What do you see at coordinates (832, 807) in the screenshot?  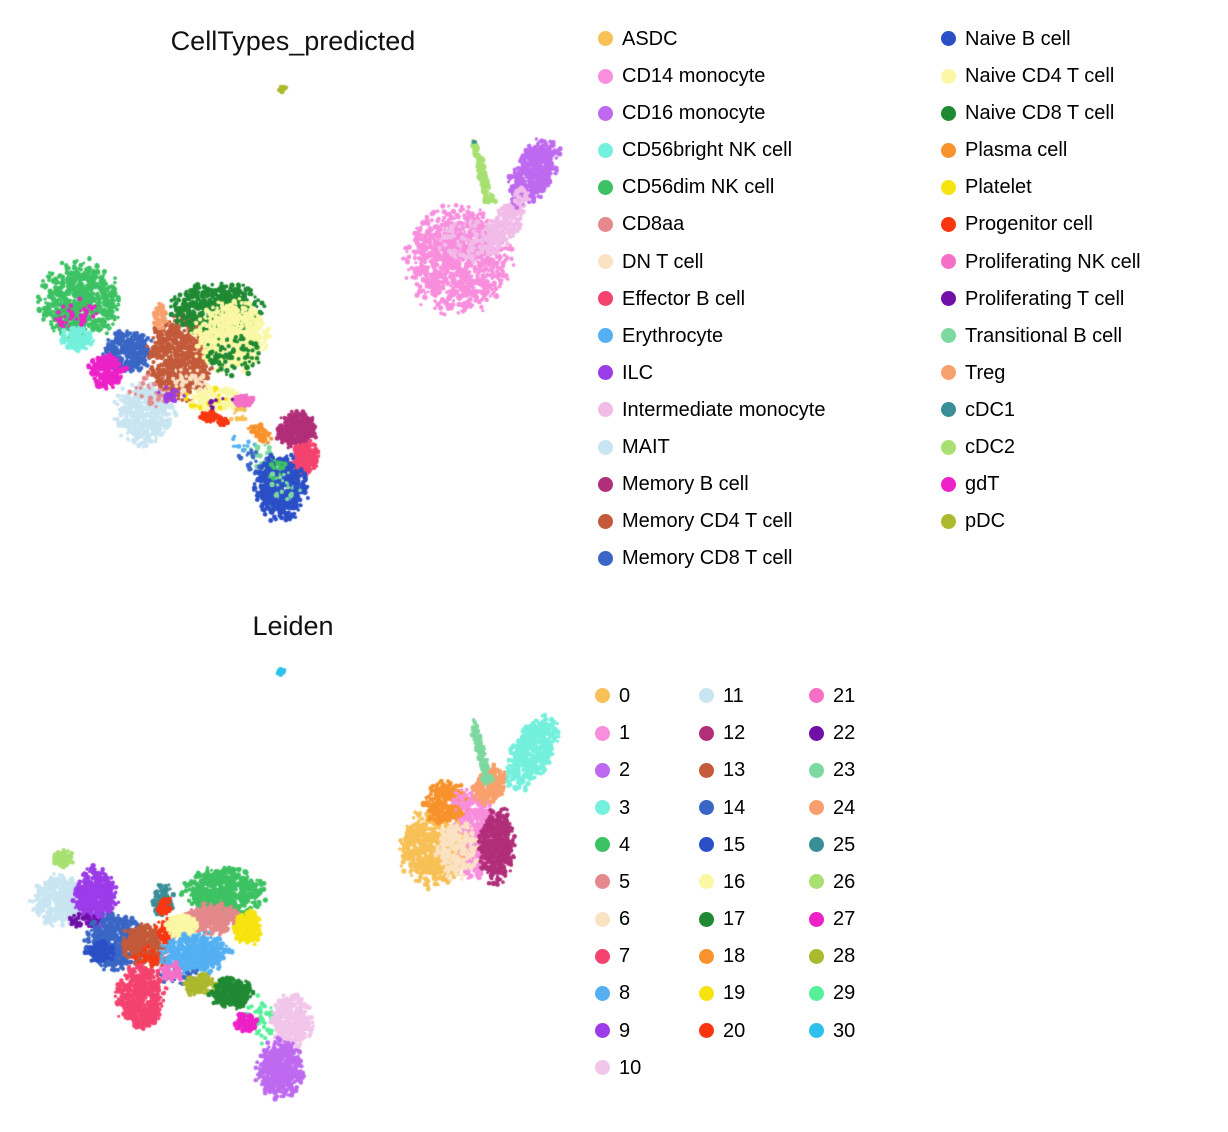 I see `legend-item-24: 24` at bounding box center [832, 807].